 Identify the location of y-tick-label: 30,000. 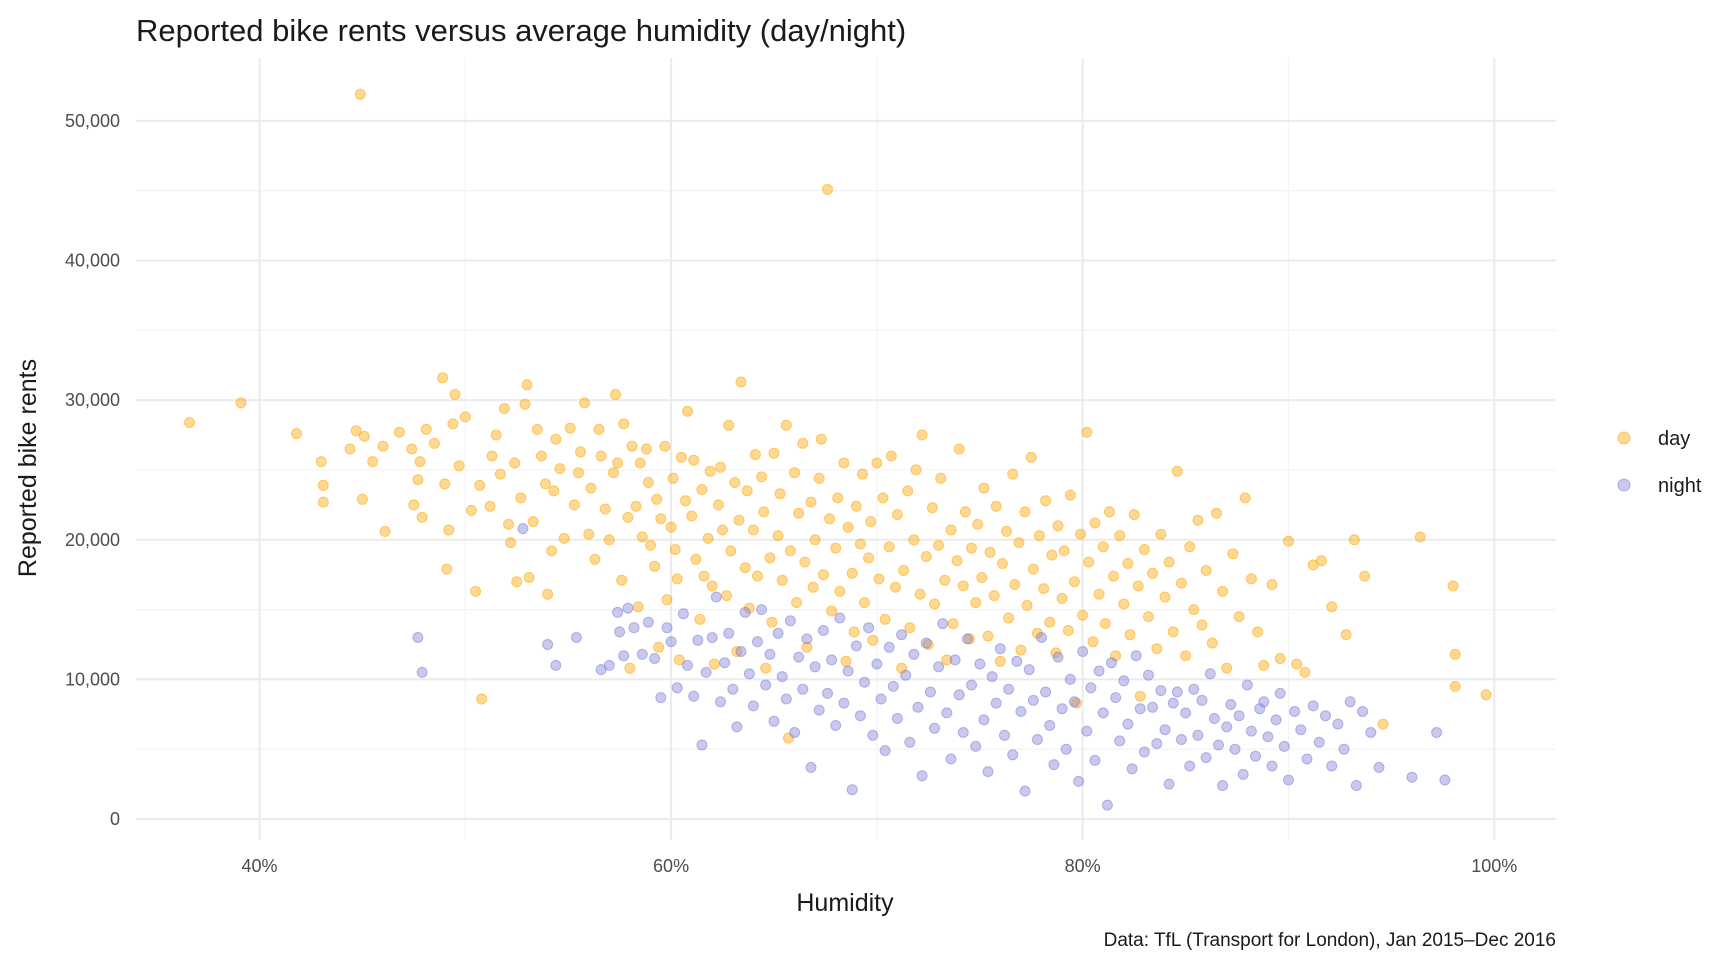
(92, 400).